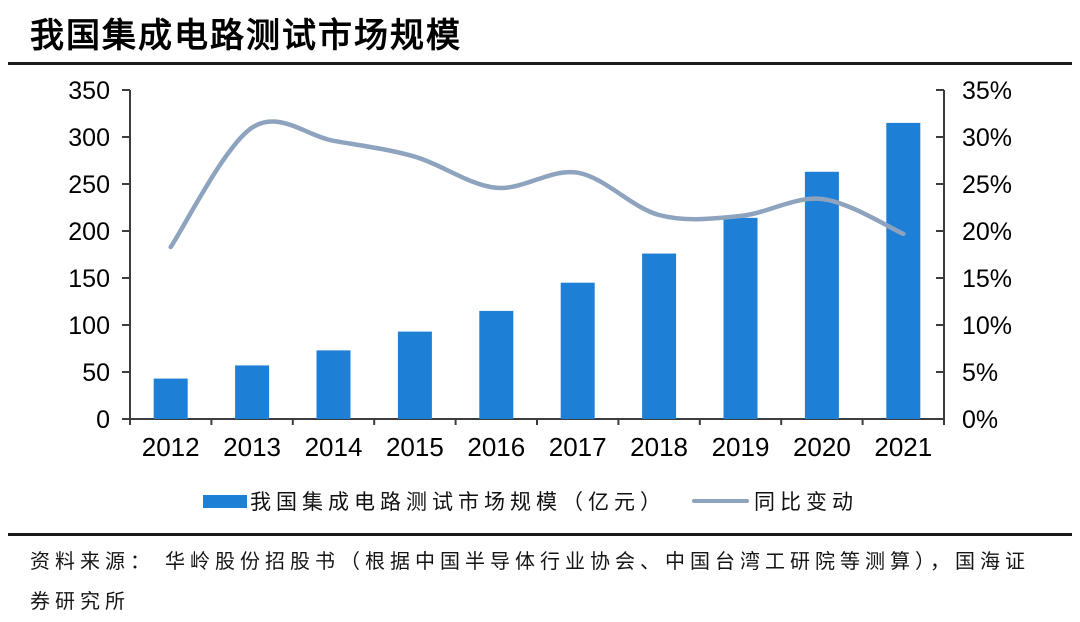  Describe the element at coordinates (540, 63) in the screenshot. I see `title-divider` at that location.